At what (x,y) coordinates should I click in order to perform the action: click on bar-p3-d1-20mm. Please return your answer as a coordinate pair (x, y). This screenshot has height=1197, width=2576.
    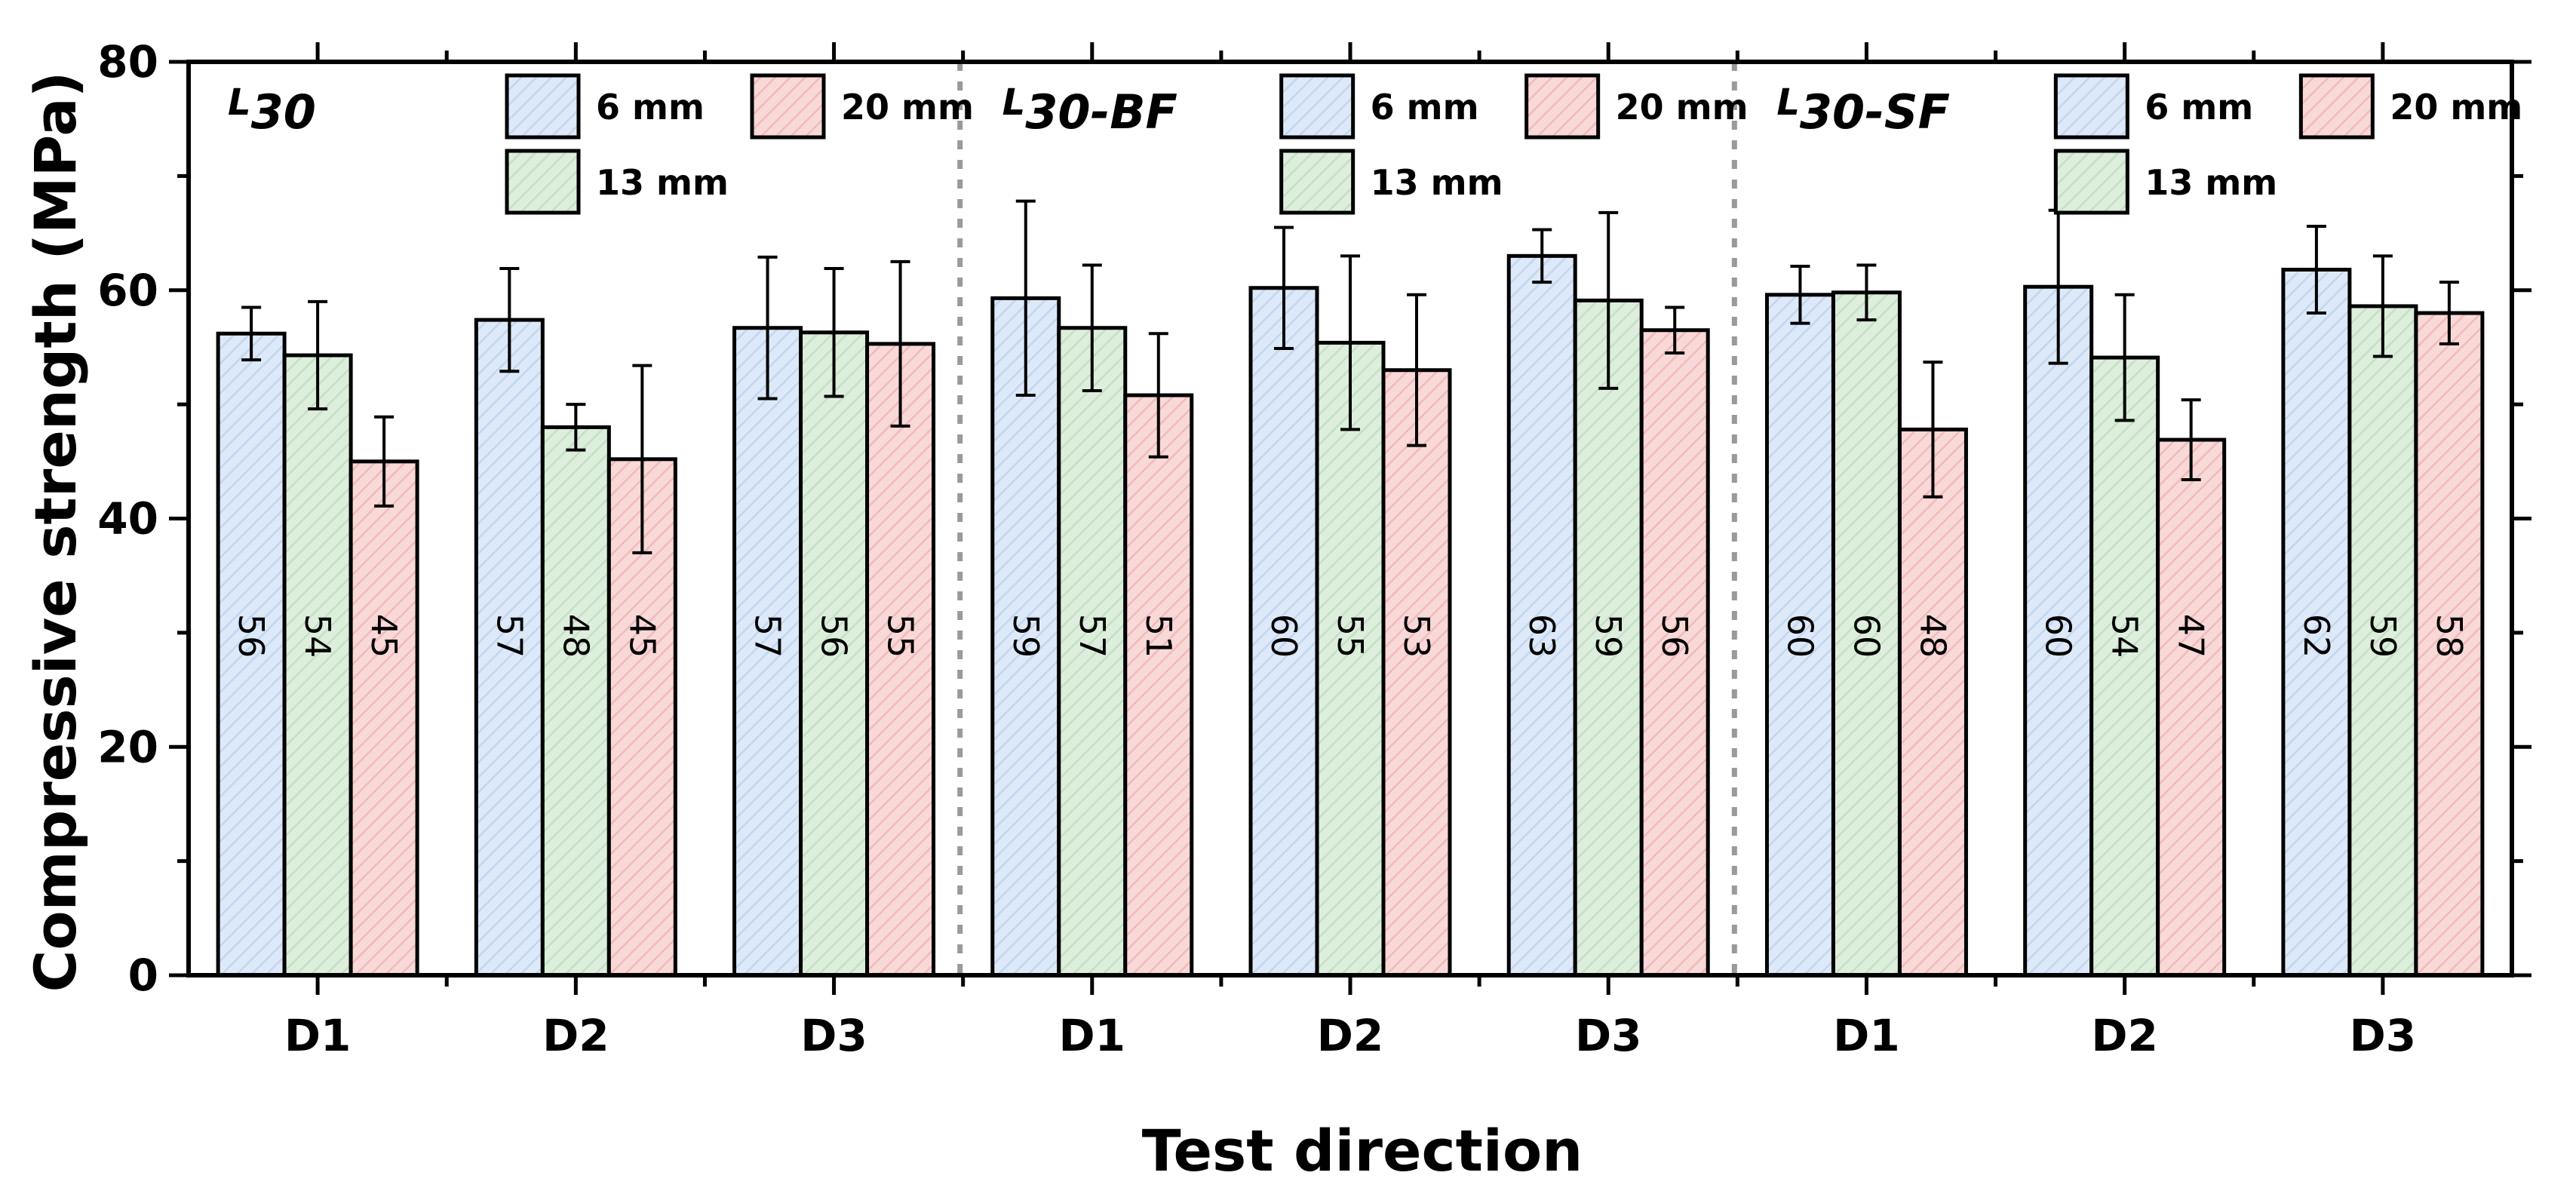
    Looking at the image, I should click on (1932, 702).